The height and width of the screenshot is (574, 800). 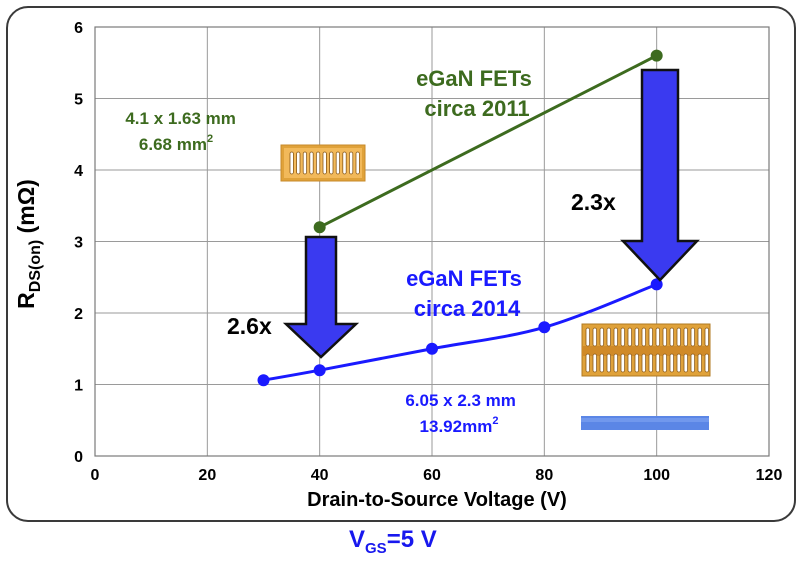 What do you see at coordinates (95, 475) in the screenshot?
I see `x-tick-label: 0` at bounding box center [95, 475].